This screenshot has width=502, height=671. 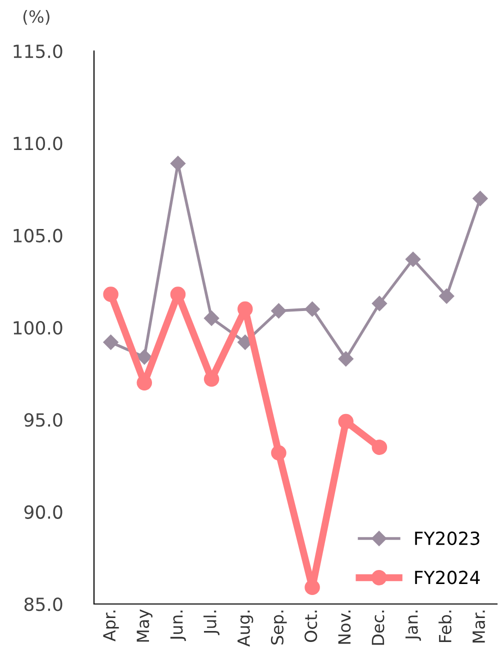 I want to click on y-tick-label: 115.0, so click(x=38, y=51).